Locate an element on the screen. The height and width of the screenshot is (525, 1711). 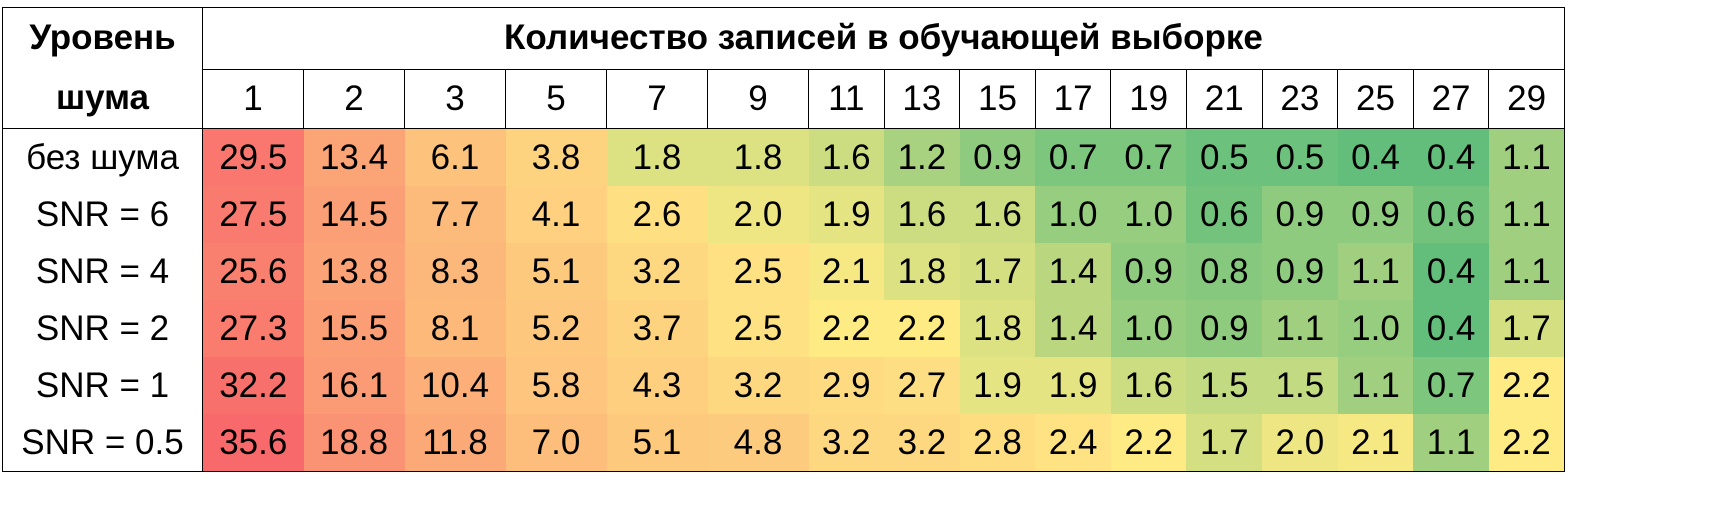
heatmap-cell: 3.2 is located at coordinates (922, 443).